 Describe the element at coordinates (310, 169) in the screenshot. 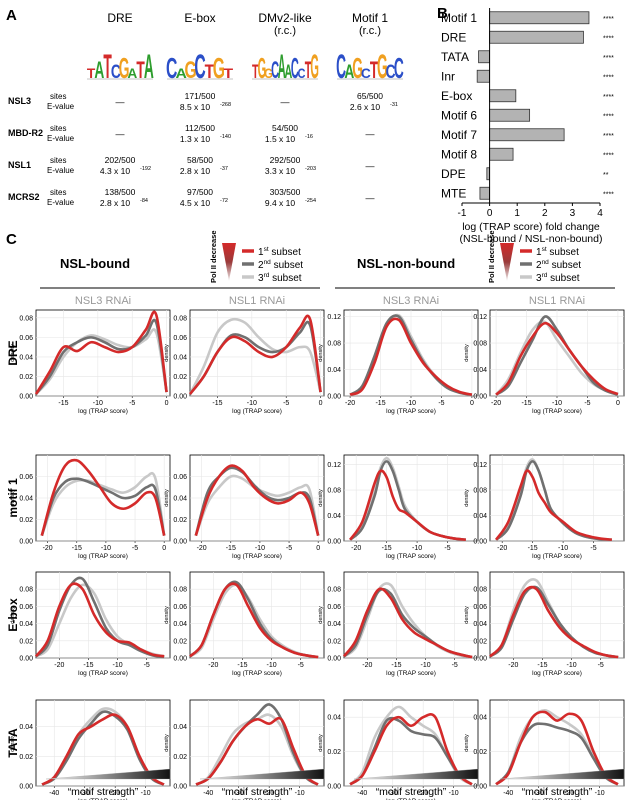

I see `evalue-exponent: -203` at that location.